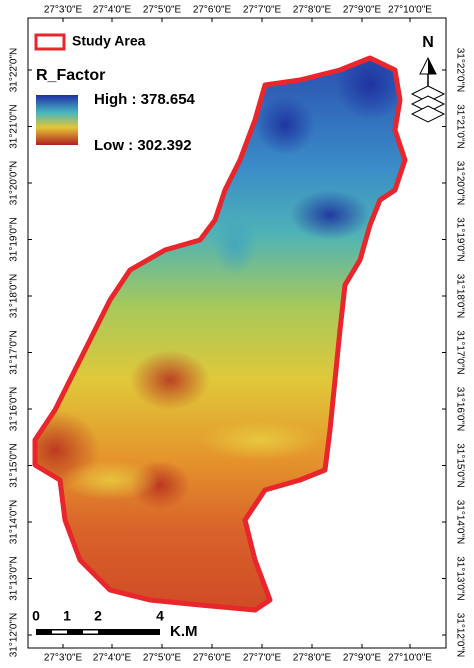  I want to click on scale-bar: K.M, so click(117, 631).